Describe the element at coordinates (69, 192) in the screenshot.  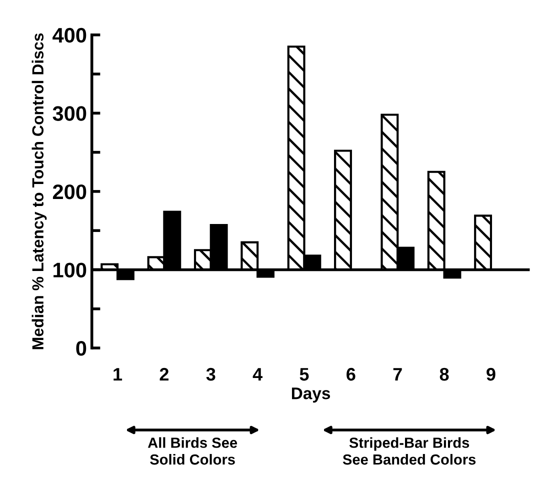
I see `y-tick-label: 200` at that location.